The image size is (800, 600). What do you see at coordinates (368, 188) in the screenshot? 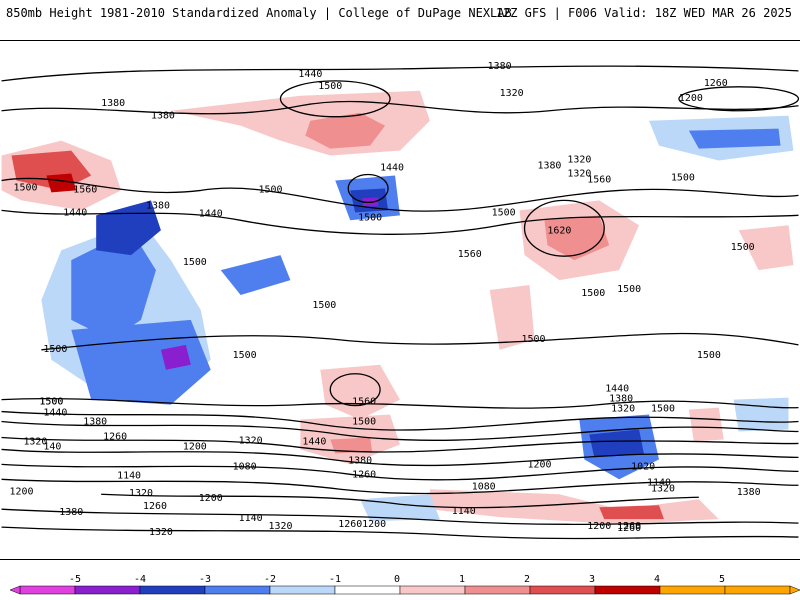
I see `contour-closed-gulf-alaska-low` at bounding box center [368, 188].